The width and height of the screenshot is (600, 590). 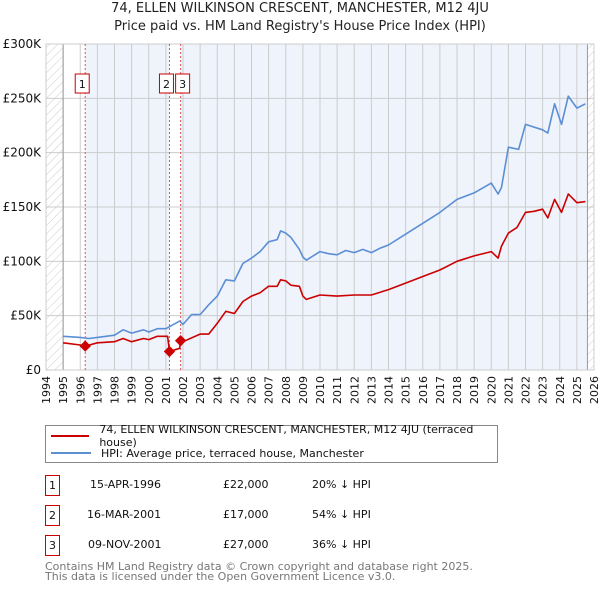 I want to click on sale-price: £17,000, so click(x=246, y=514).